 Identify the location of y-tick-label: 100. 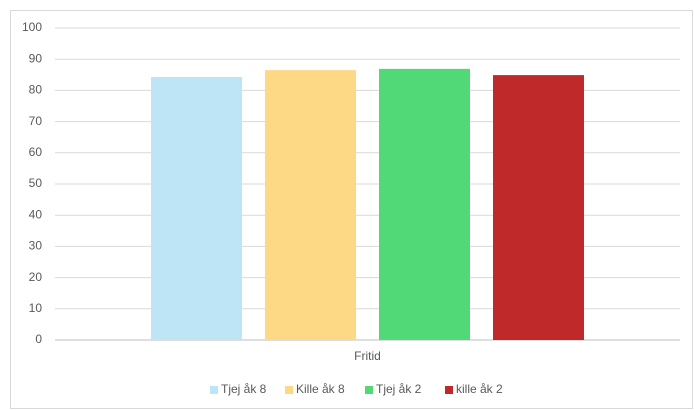
(32, 27).